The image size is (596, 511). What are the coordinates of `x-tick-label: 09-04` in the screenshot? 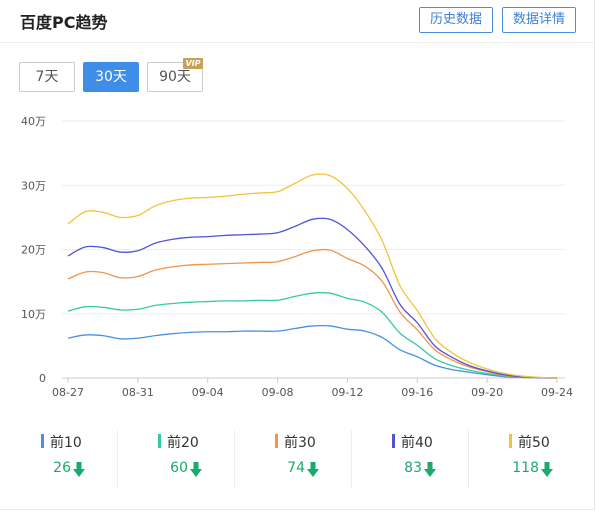 It's located at (208, 392).